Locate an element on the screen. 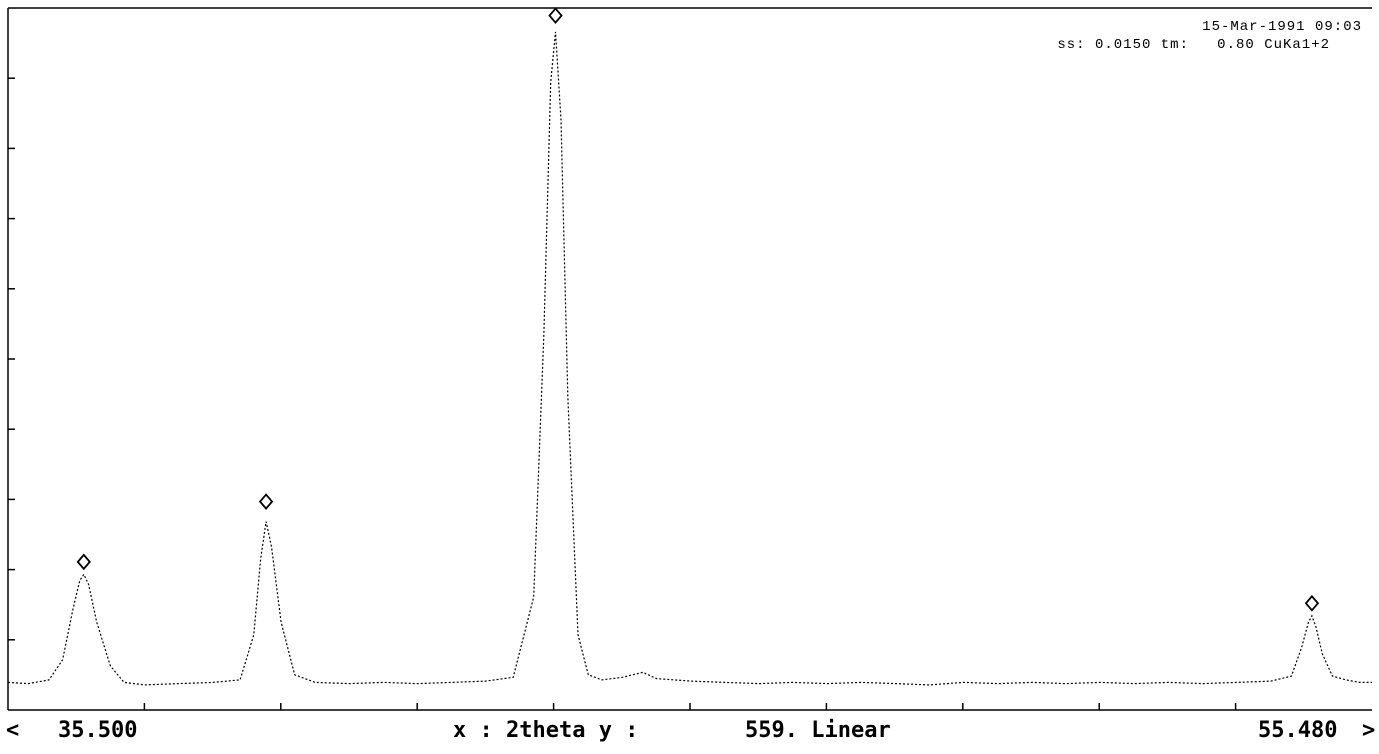 Image resolution: width=1379 pixels, height=754 pixels. header-scan-params: ss: 0.0150 tm: 0.80 CuKa1+2 is located at coordinates (1193, 45).